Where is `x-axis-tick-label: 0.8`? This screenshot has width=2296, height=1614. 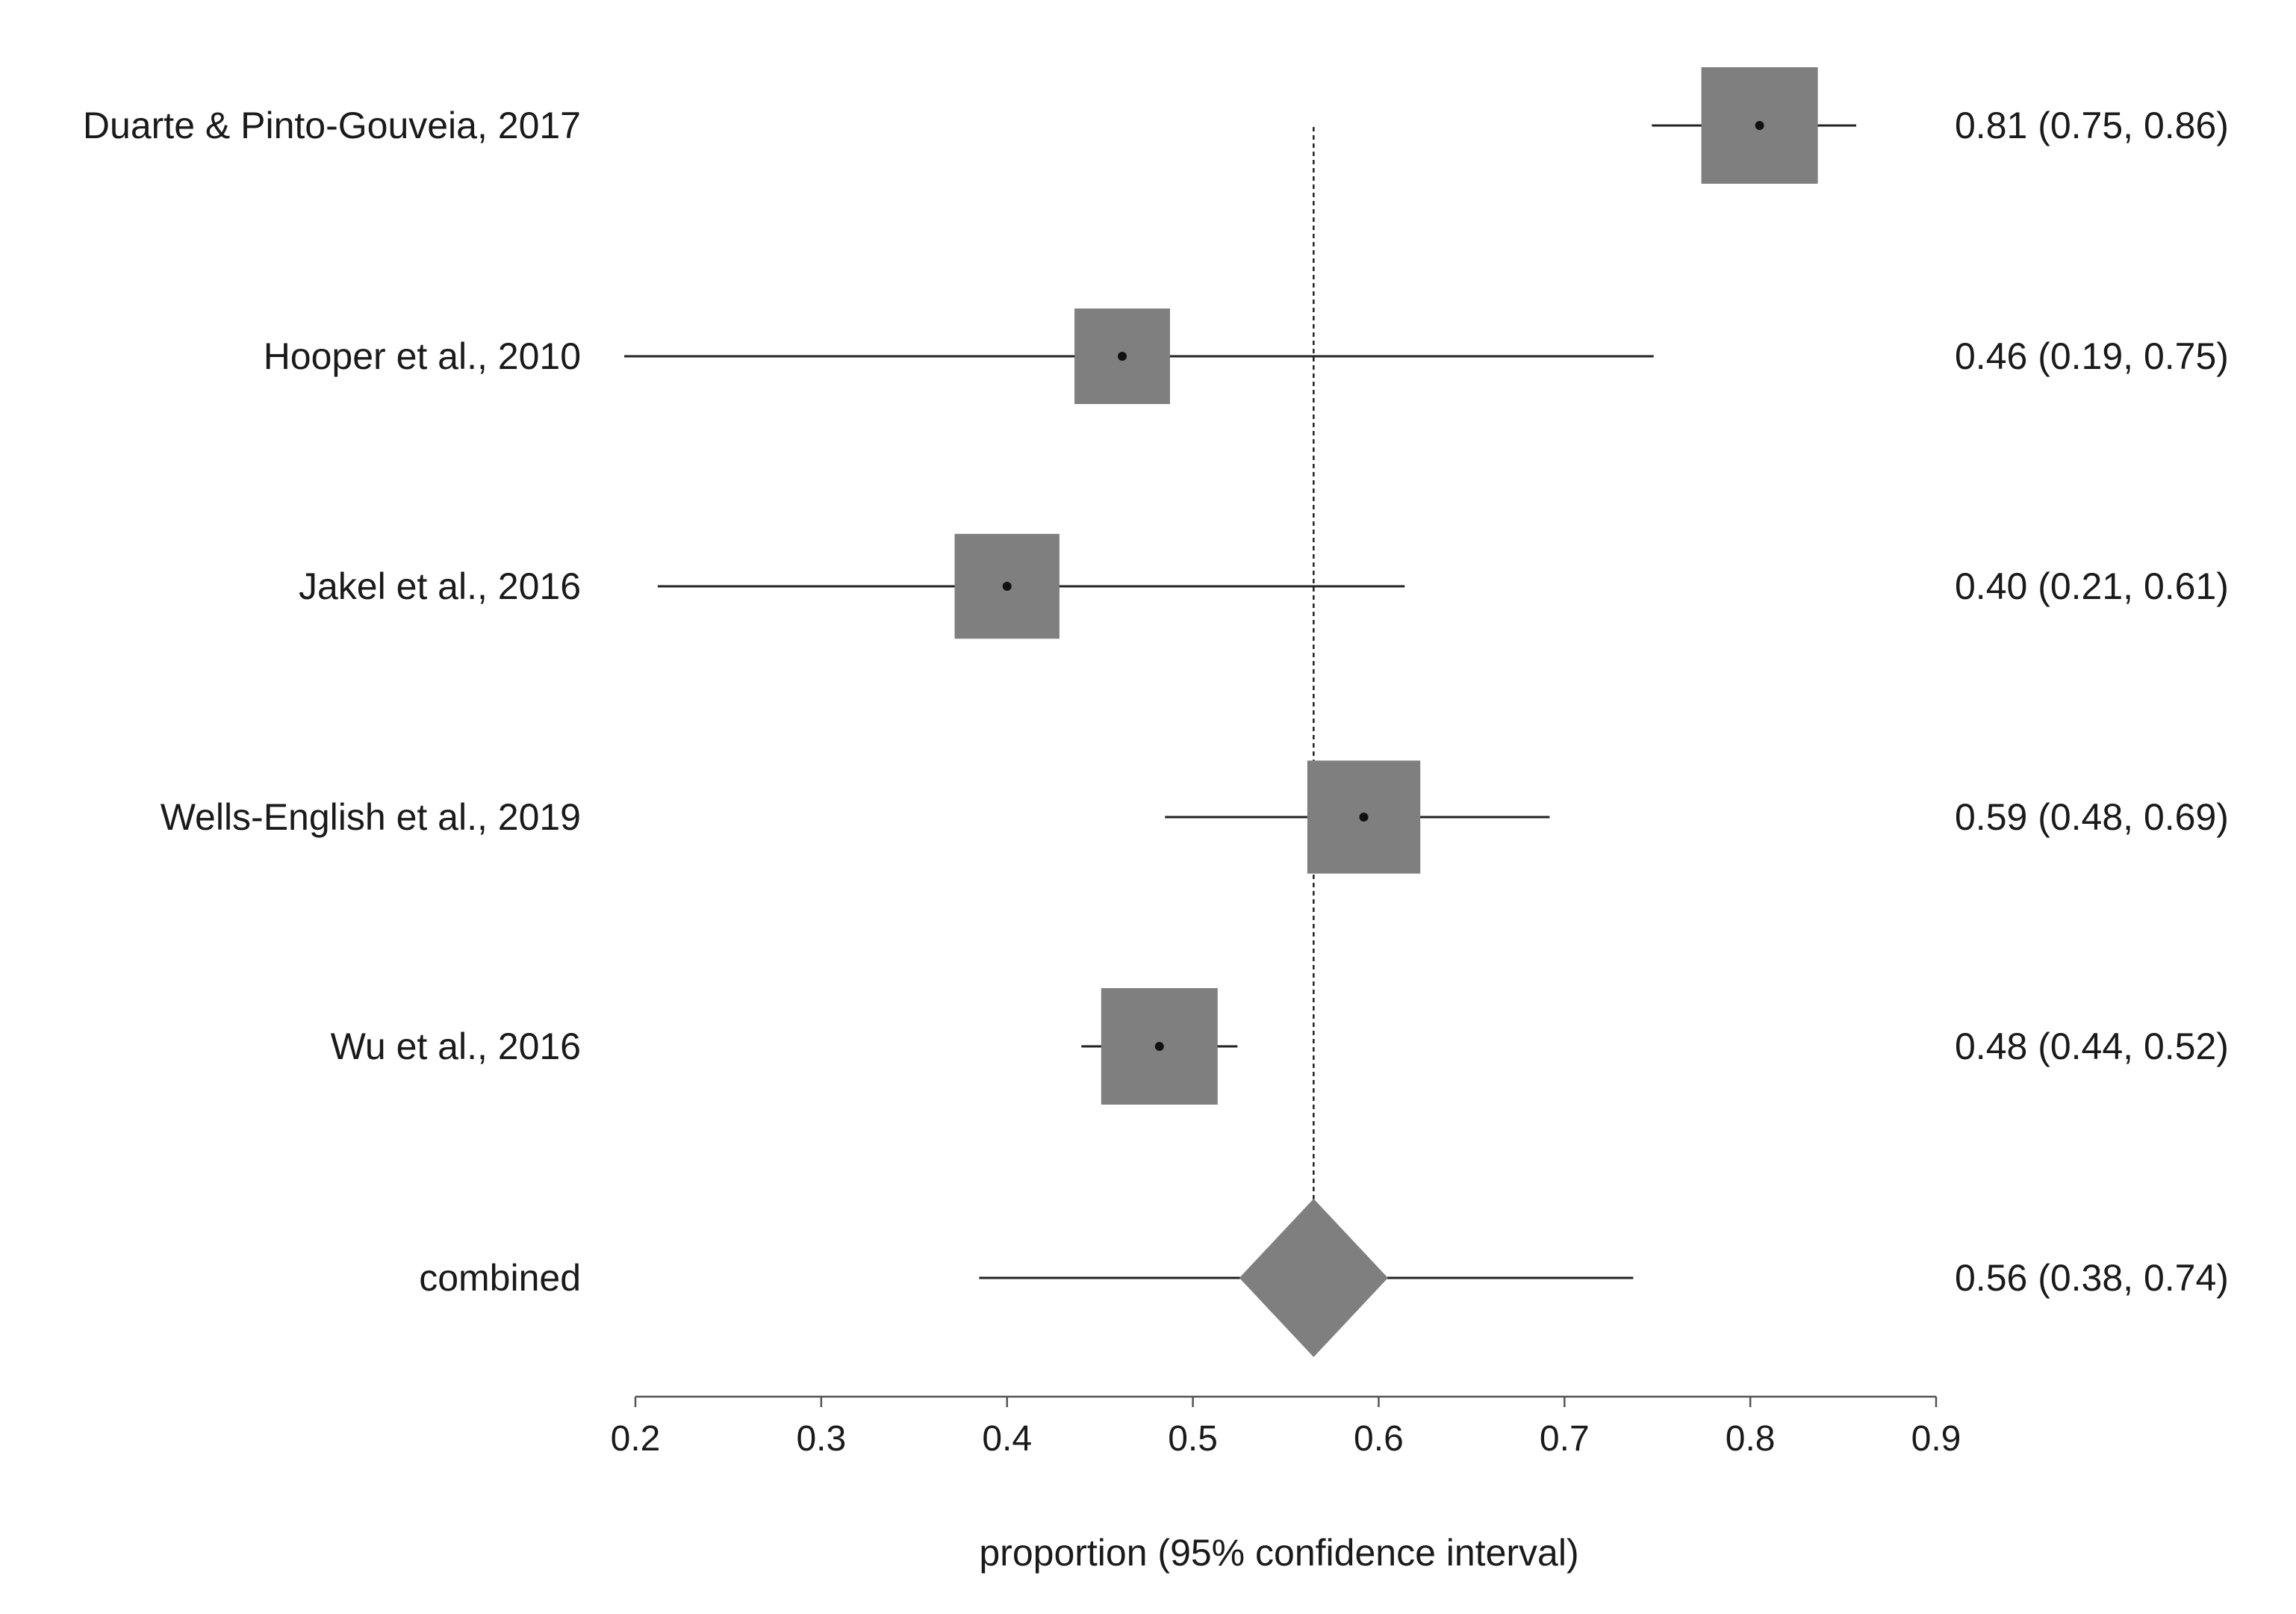 x-axis-tick-label: 0.8 is located at coordinates (1751, 1439).